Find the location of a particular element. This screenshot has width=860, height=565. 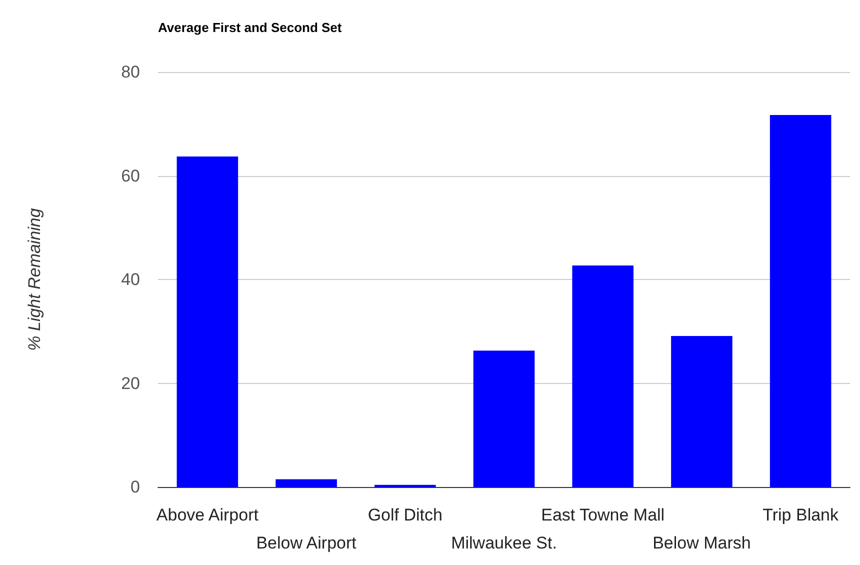

y-tick-label: 0 is located at coordinates (135, 487).